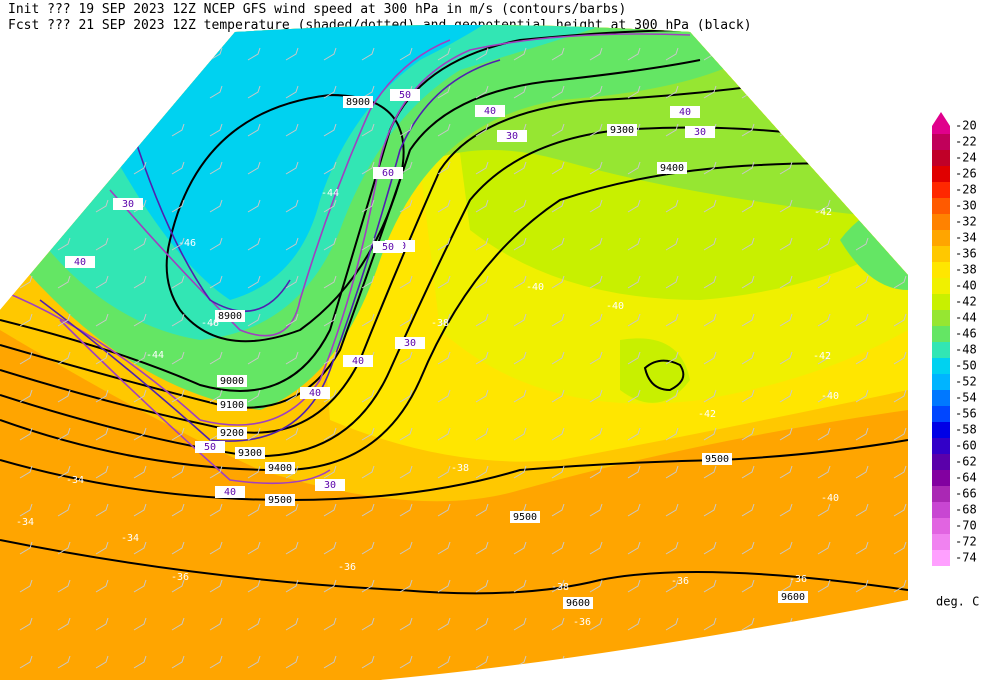 The image size is (1000, 680). Describe the element at coordinates (966, 126) in the screenshot. I see `colorbar-label: -20` at that location.